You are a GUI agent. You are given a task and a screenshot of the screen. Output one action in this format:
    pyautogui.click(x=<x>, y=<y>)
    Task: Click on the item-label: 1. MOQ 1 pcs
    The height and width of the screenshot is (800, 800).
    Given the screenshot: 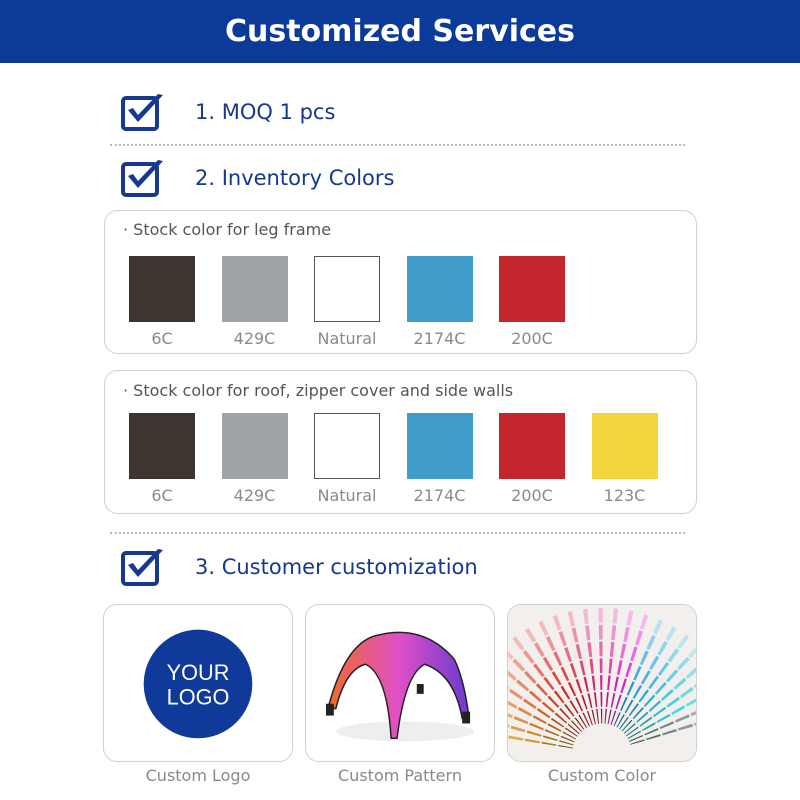 What is the action you would take?
    pyautogui.click(x=265, y=112)
    